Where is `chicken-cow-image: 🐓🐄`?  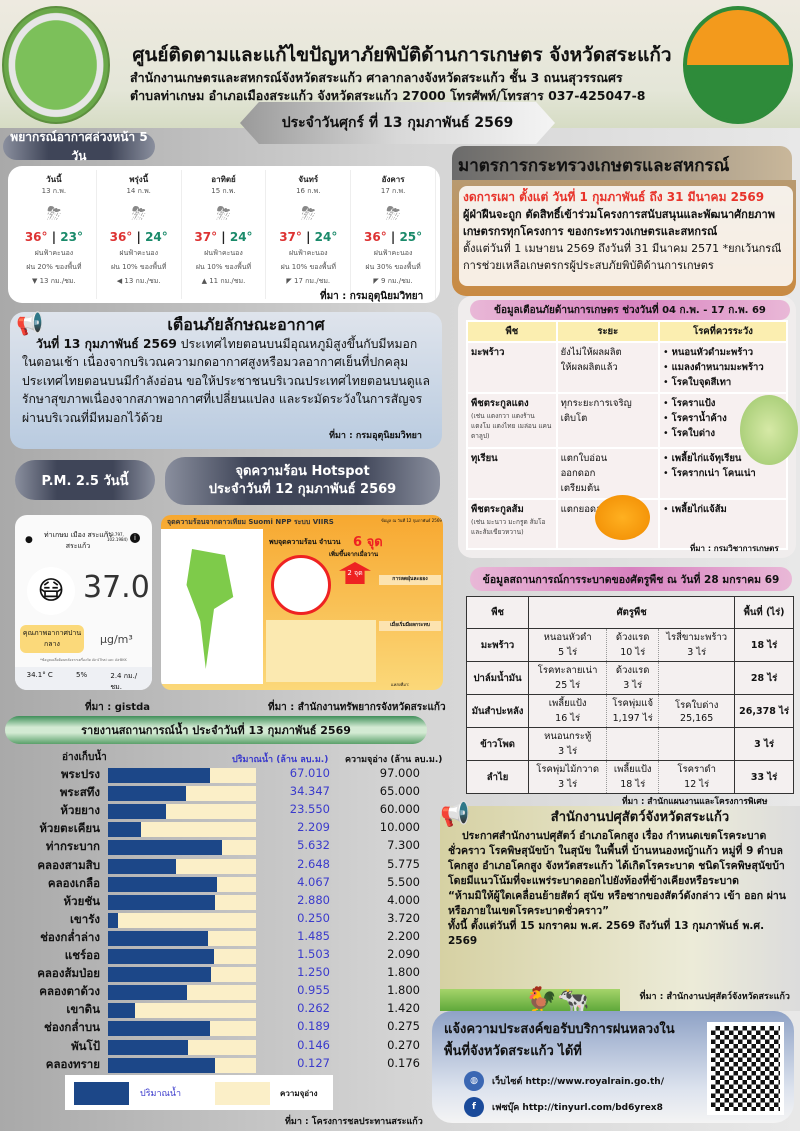 chicken-cow-image: 🐓🐄 is located at coordinates (557, 1001).